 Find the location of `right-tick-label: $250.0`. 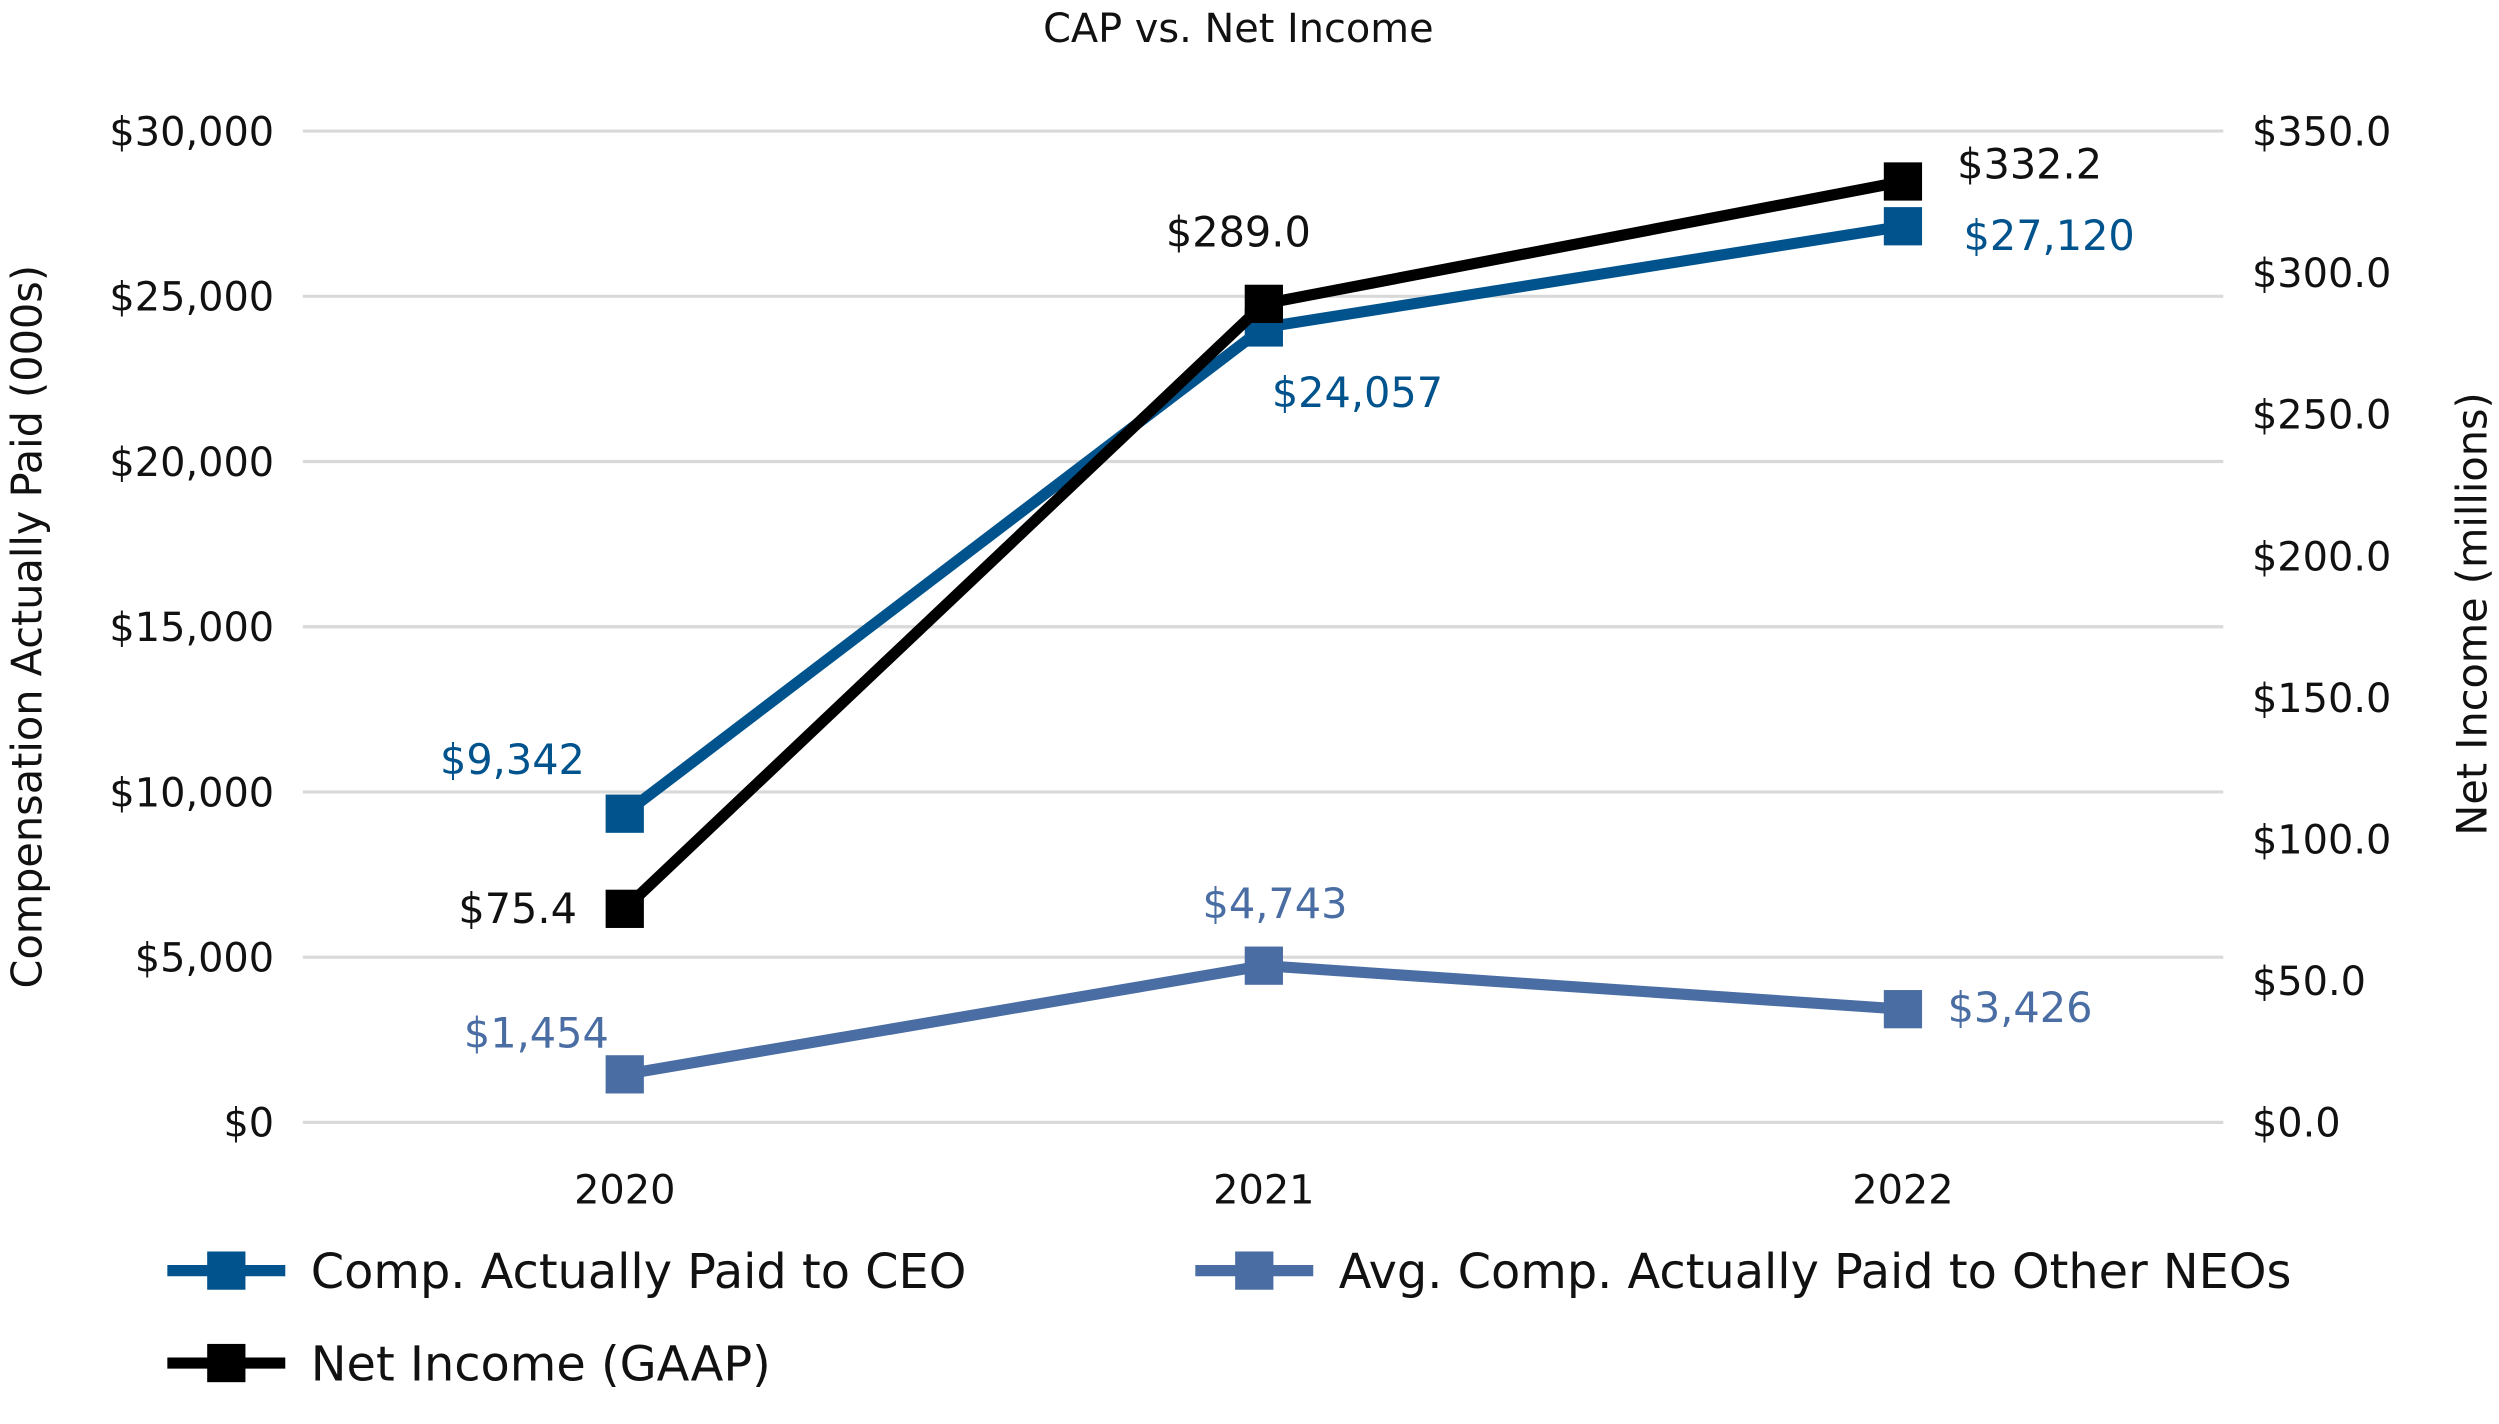

right-tick-label: $250.0 is located at coordinates (2321, 416).